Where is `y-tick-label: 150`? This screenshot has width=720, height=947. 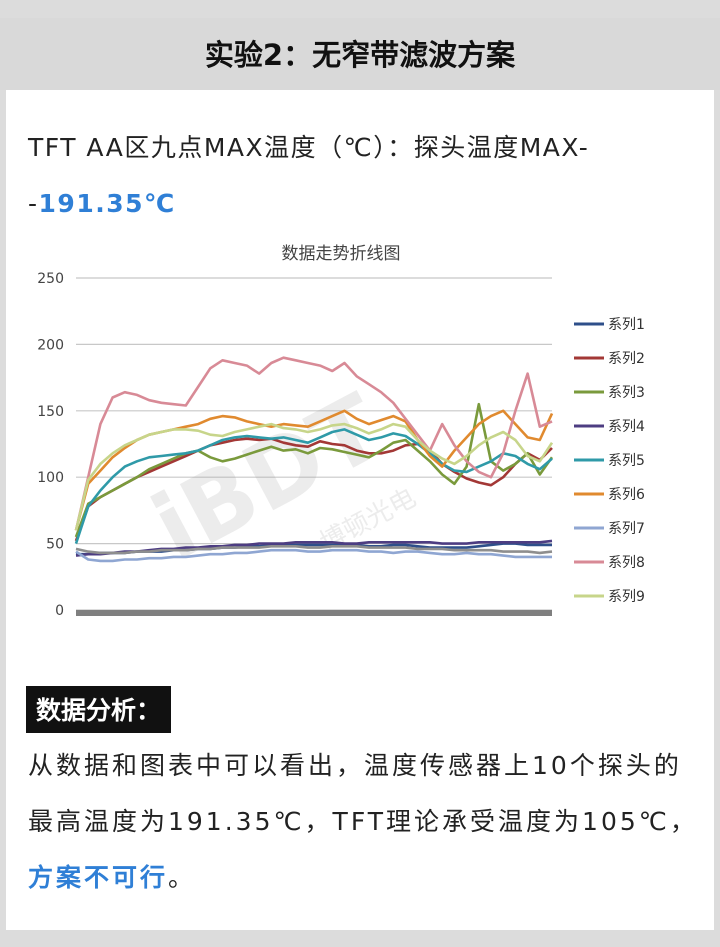 y-tick-label: 150 is located at coordinates (50, 412).